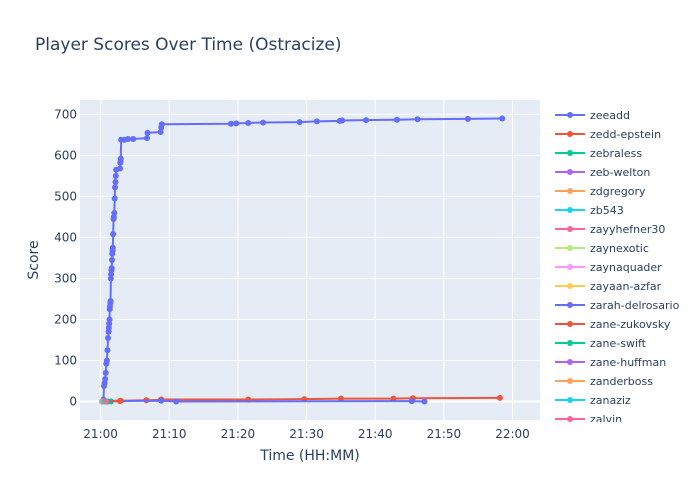  I want to click on legend-item: zanderboss, so click(604, 381).